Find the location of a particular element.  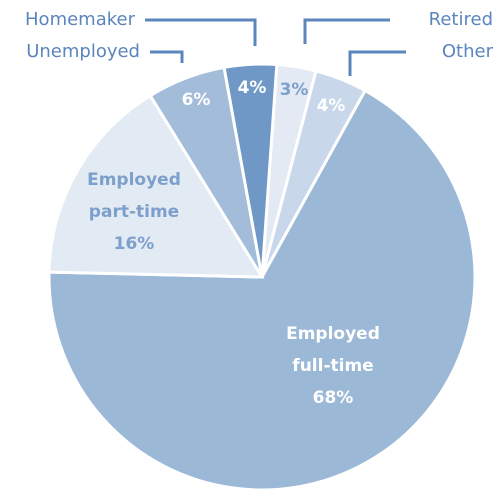

slice-value-label: 6% is located at coordinates (196, 100).